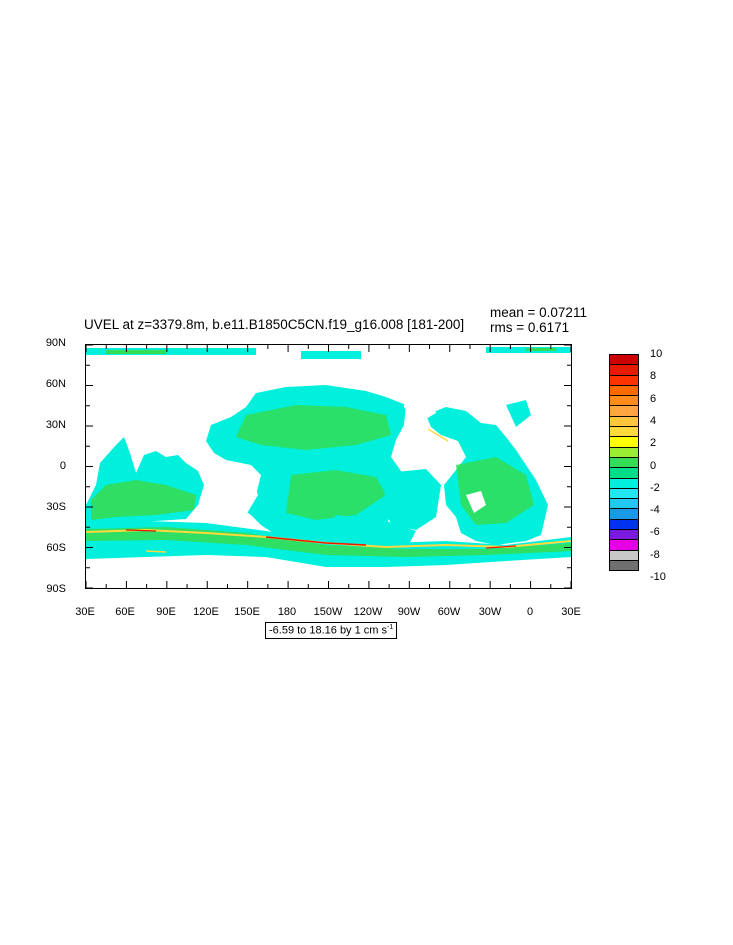 The height and width of the screenshot is (945, 733). I want to click on colorbar-label: 10, so click(656, 354).